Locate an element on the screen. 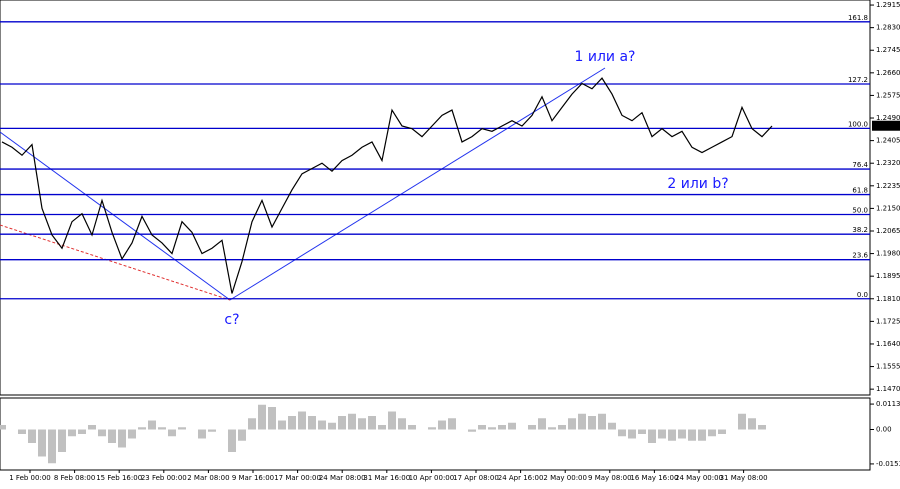  y-tick-label: 1.2660 is located at coordinates (888, 73).